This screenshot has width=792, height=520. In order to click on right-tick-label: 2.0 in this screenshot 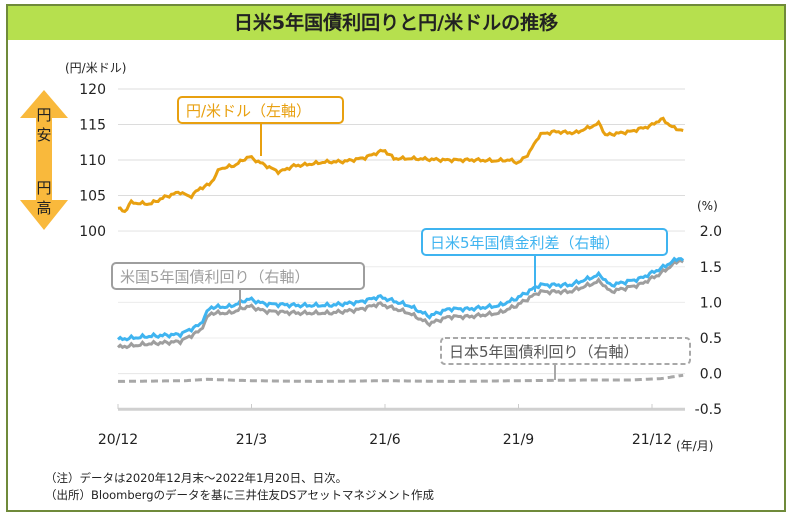, I will do `click(711, 232)`.